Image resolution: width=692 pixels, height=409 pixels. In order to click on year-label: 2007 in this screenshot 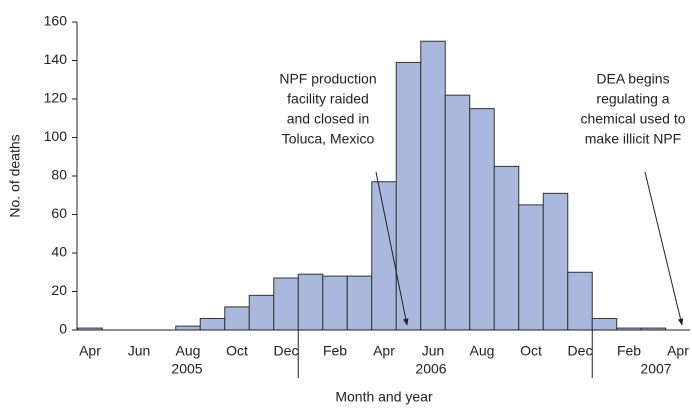, I will do `click(655, 369)`.